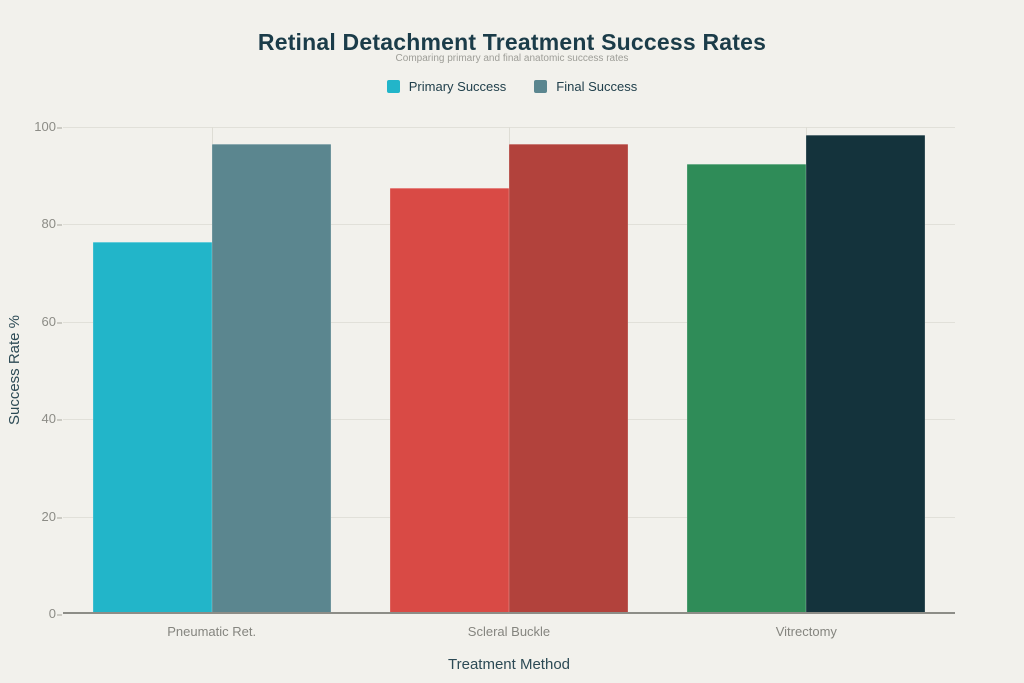  Describe the element at coordinates (866, 373) in the screenshot. I see `bar-final-success-vitrectomy` at that location.